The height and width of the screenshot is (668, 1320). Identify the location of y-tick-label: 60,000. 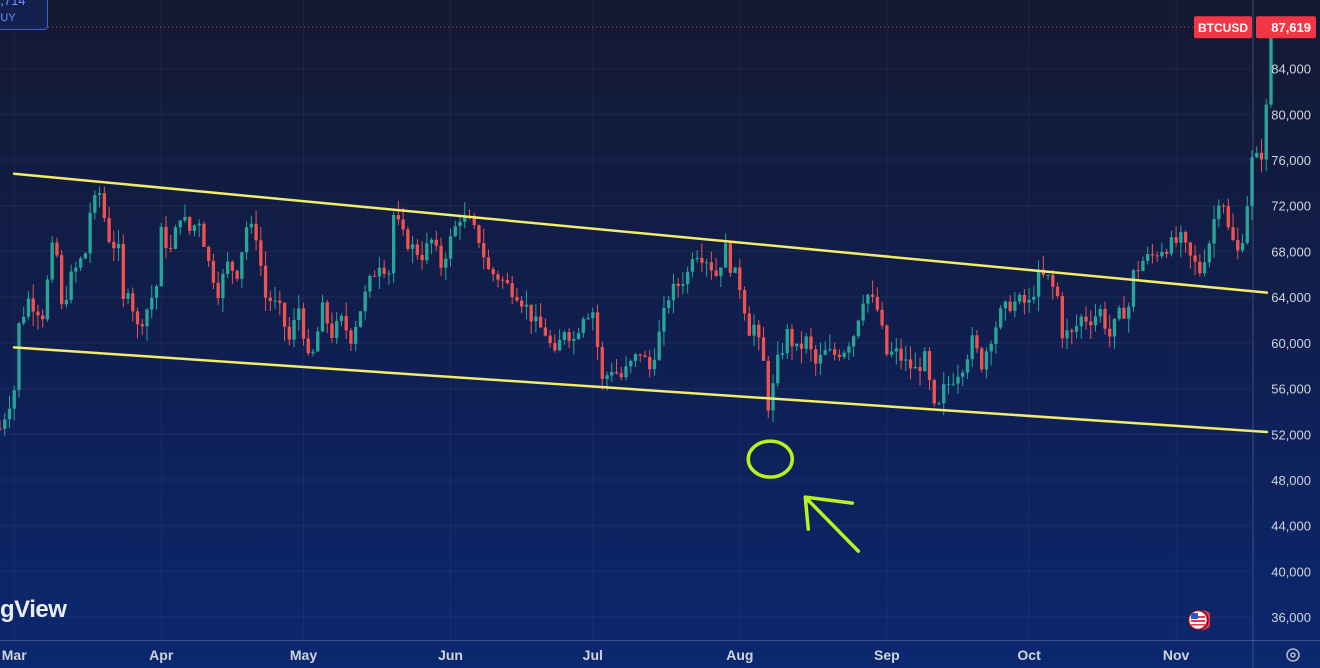
(1291, 343).